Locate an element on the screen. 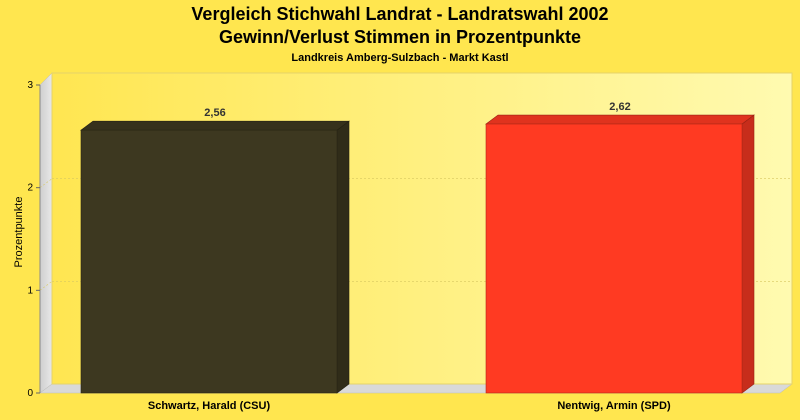  y-tick-label: 1 is located at coordinates (30, 290).